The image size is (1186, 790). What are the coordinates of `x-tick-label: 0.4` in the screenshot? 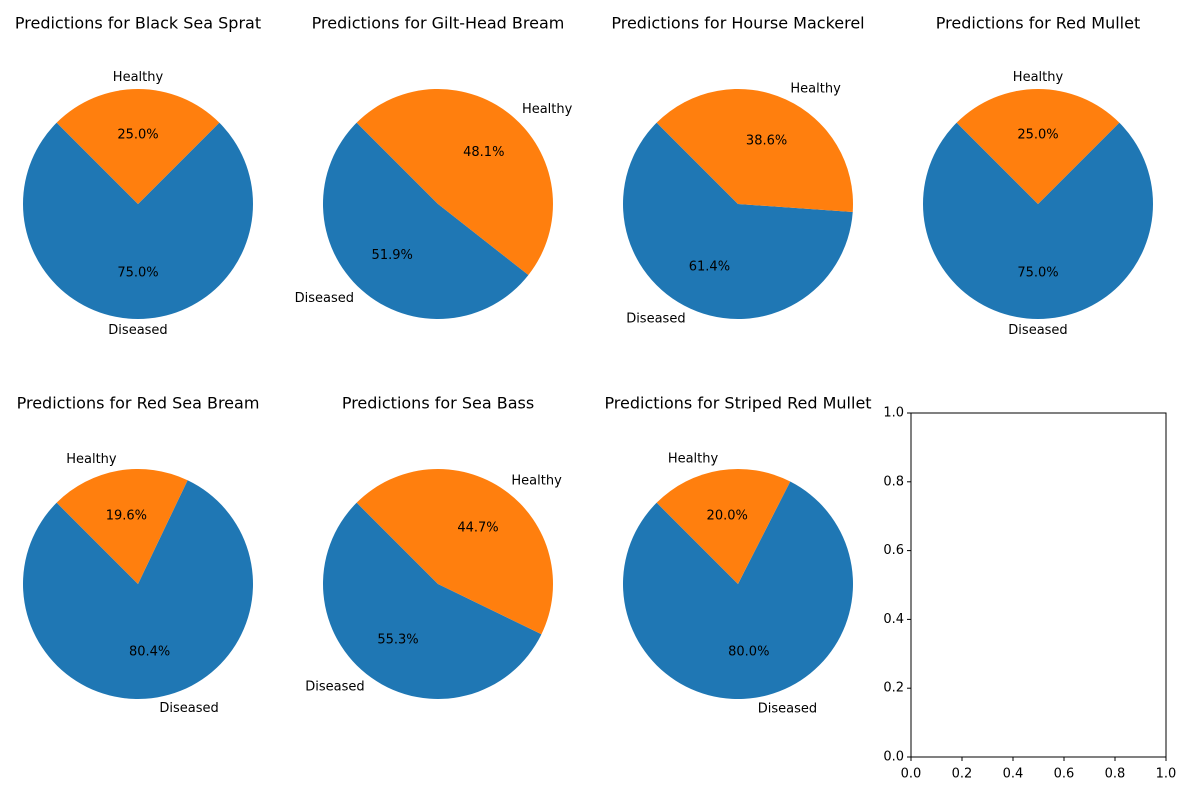 It's located at (1013, 774).